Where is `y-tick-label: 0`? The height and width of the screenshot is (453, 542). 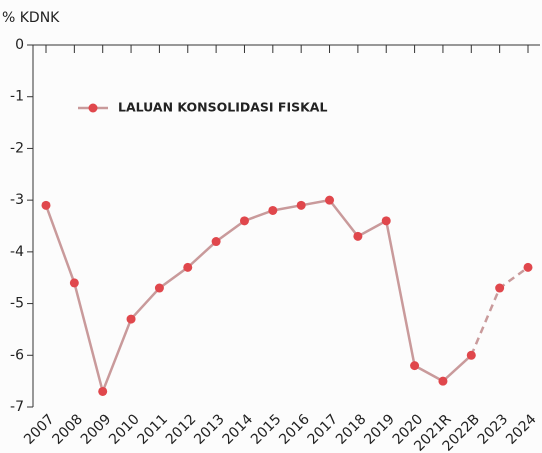
y-tick-label: 0 is located at coordinates (19, 45).